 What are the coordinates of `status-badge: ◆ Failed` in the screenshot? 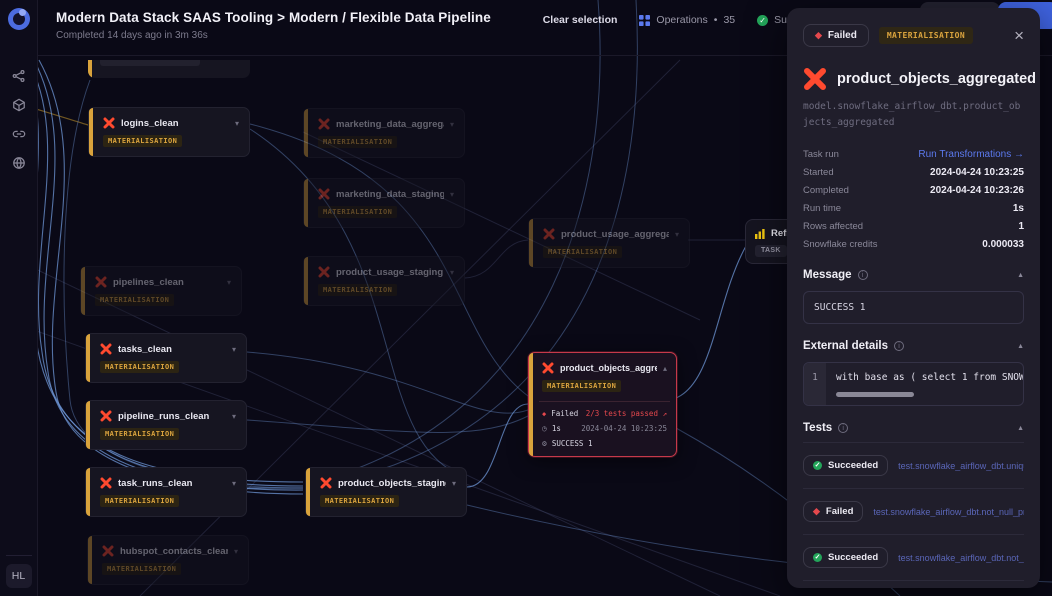 It's located at (836, 35).